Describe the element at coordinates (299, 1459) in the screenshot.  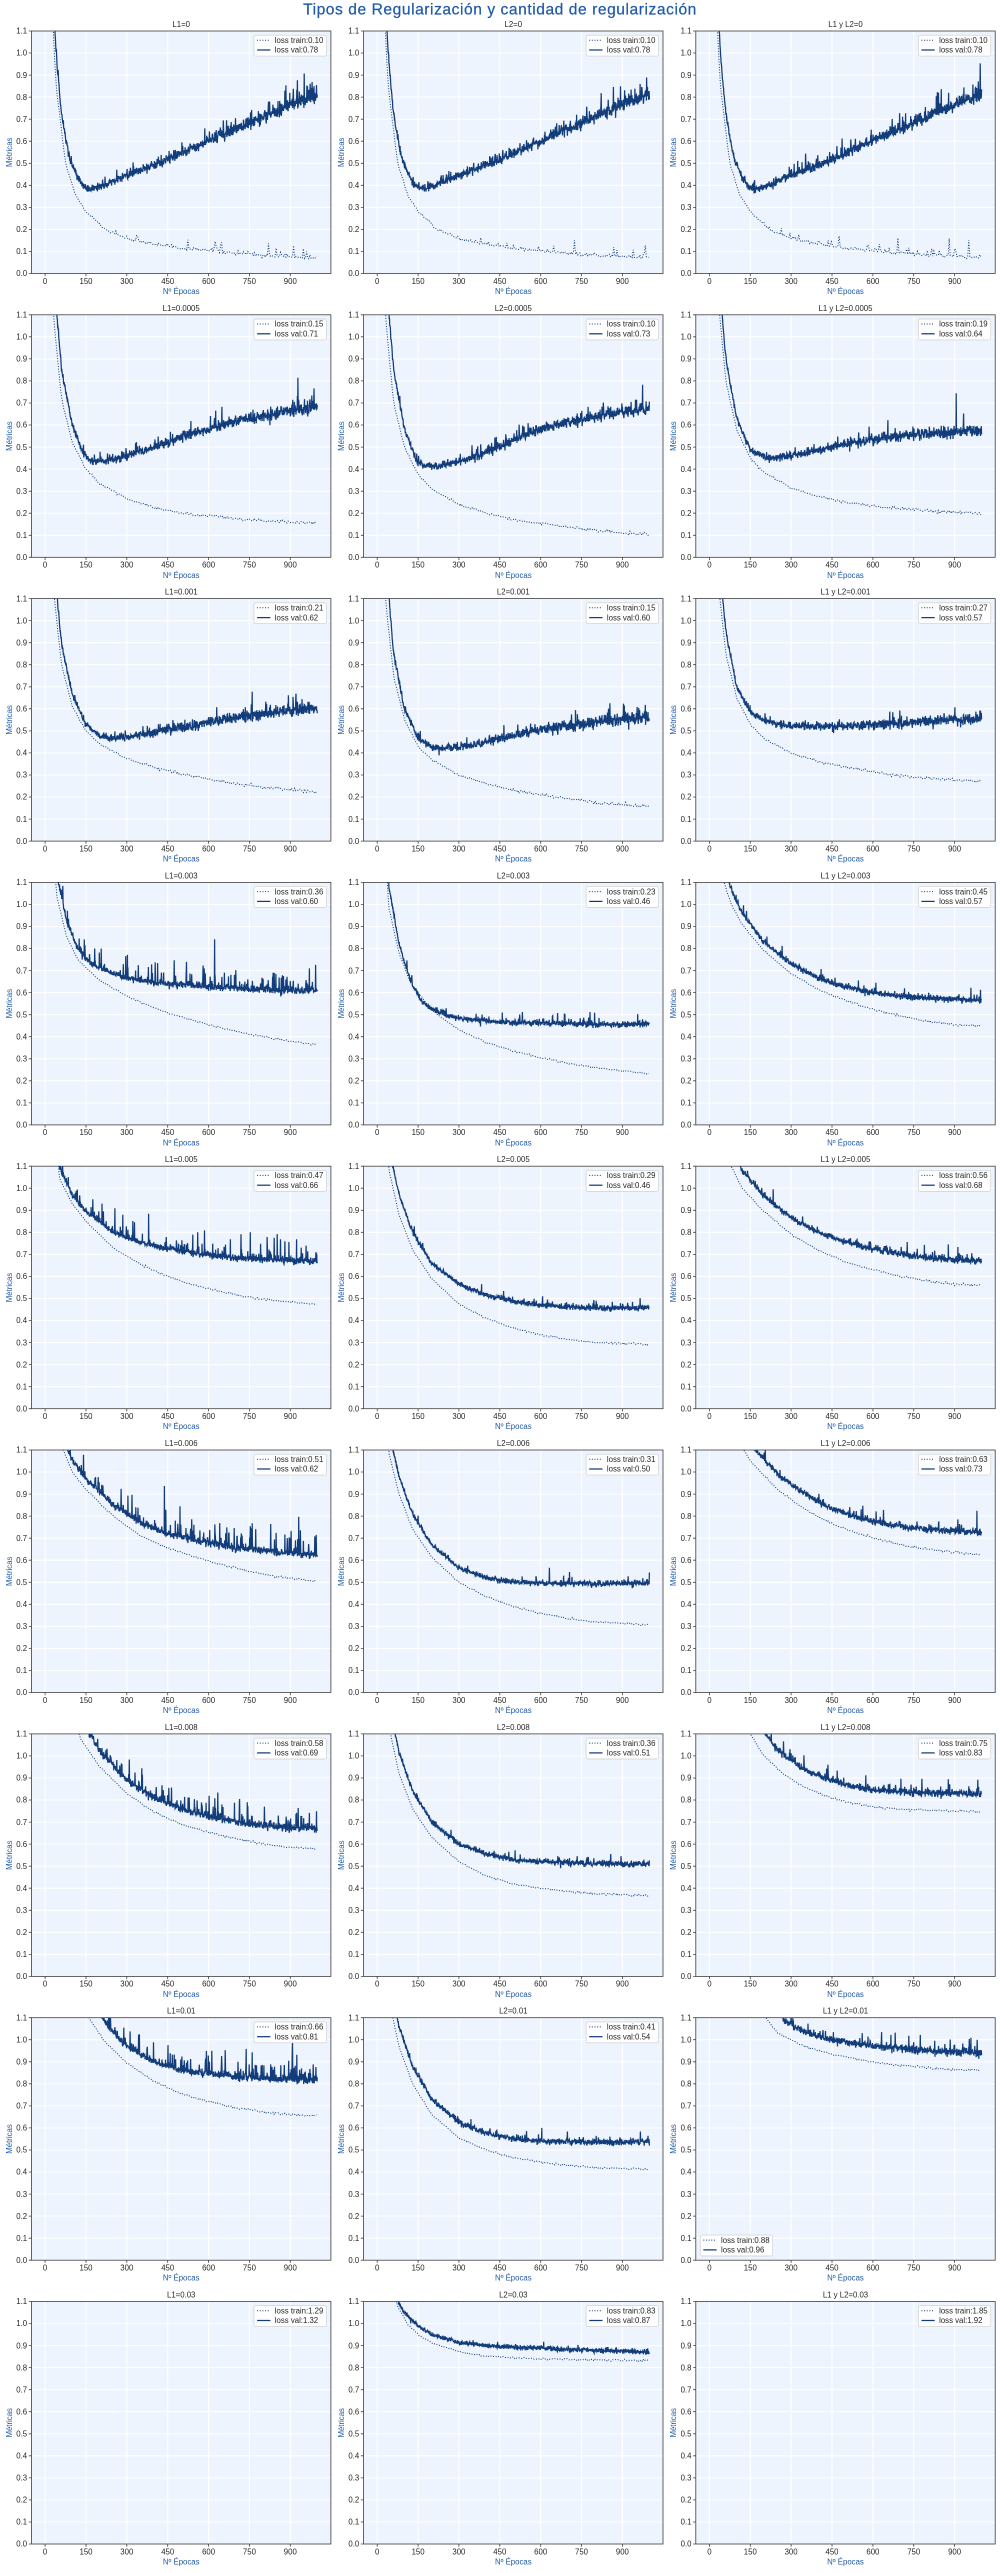
I see `svg-text: loss train:0.51` at that location.